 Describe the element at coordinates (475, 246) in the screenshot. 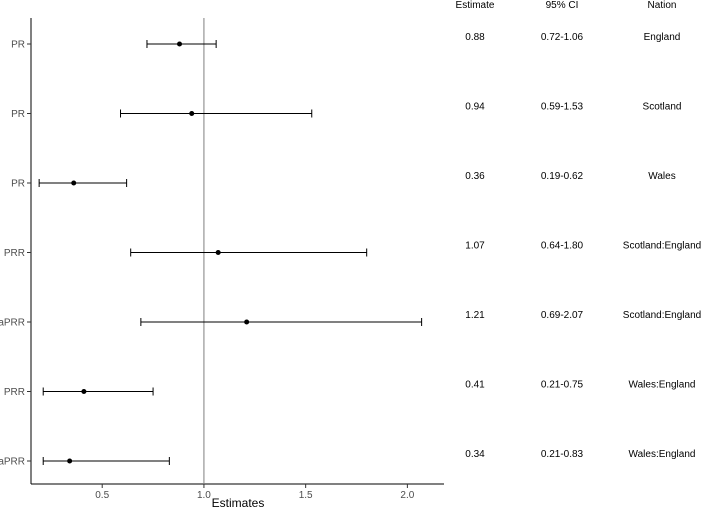

I see `estimate-value: 1.07` at that location.